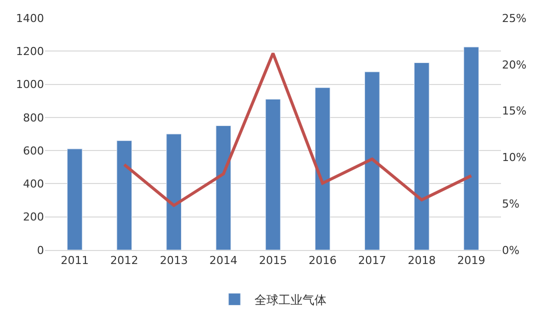 This screenshot has width=556, height=326. Describe the element at coordinates (514, 157) in the screenshot. I see `y2-tick-label: 10%` at that location.